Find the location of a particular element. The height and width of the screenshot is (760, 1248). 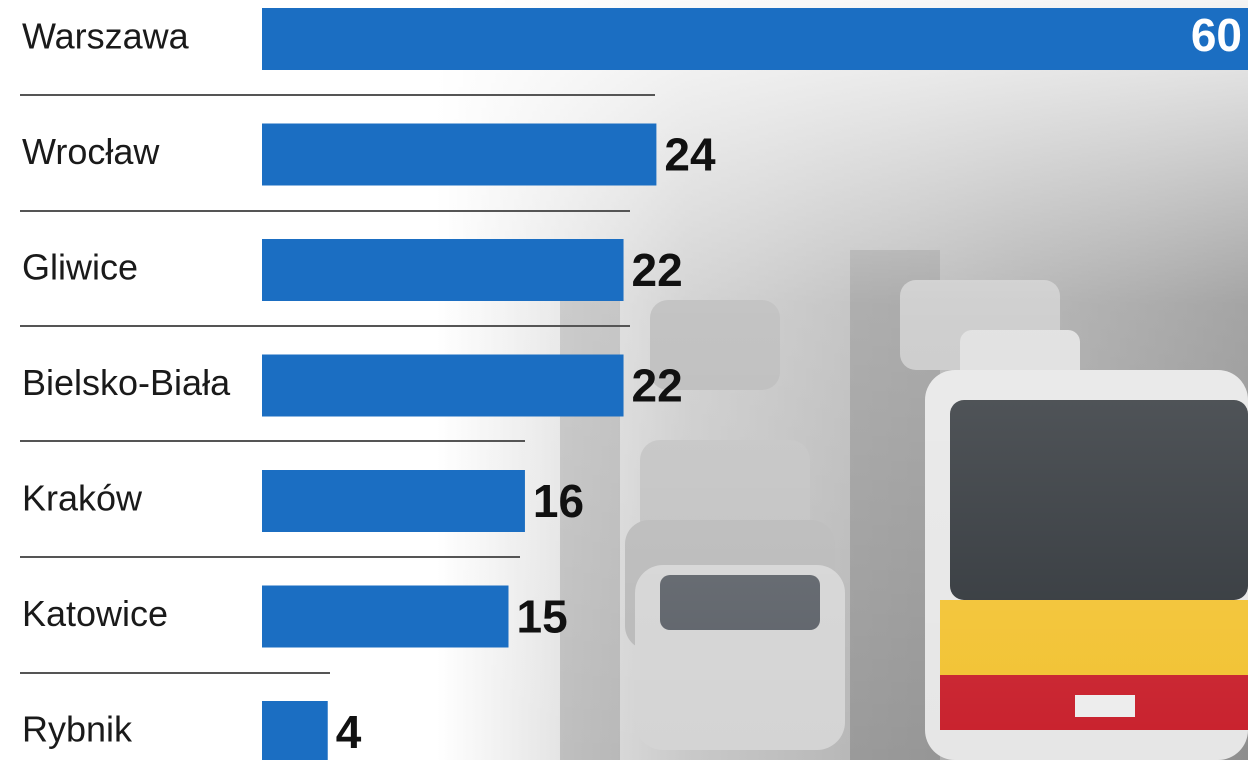

category-label: Kraków is located at coordinates (82, 498).